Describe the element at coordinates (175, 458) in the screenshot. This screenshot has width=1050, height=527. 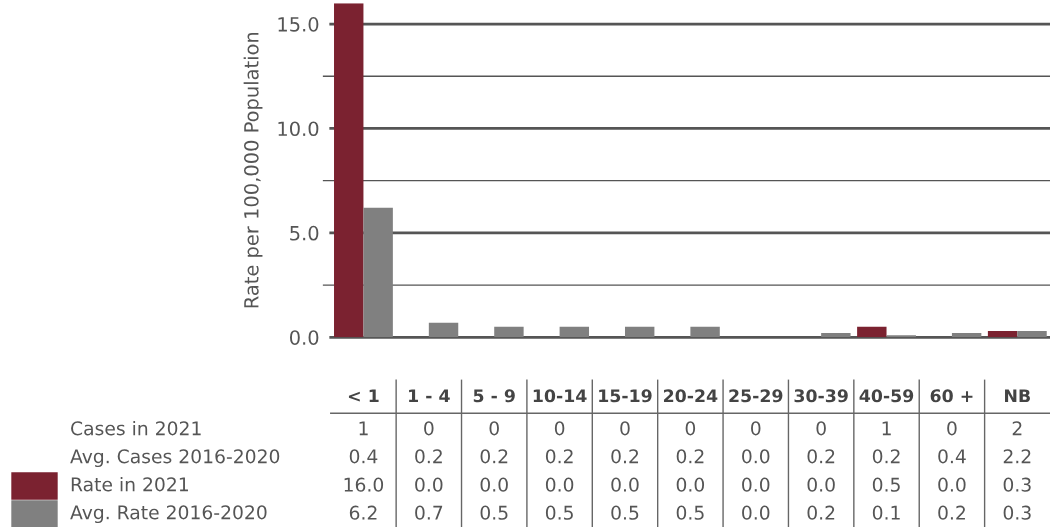
I see `text: Avg. Cases 2016-2020` at that location.